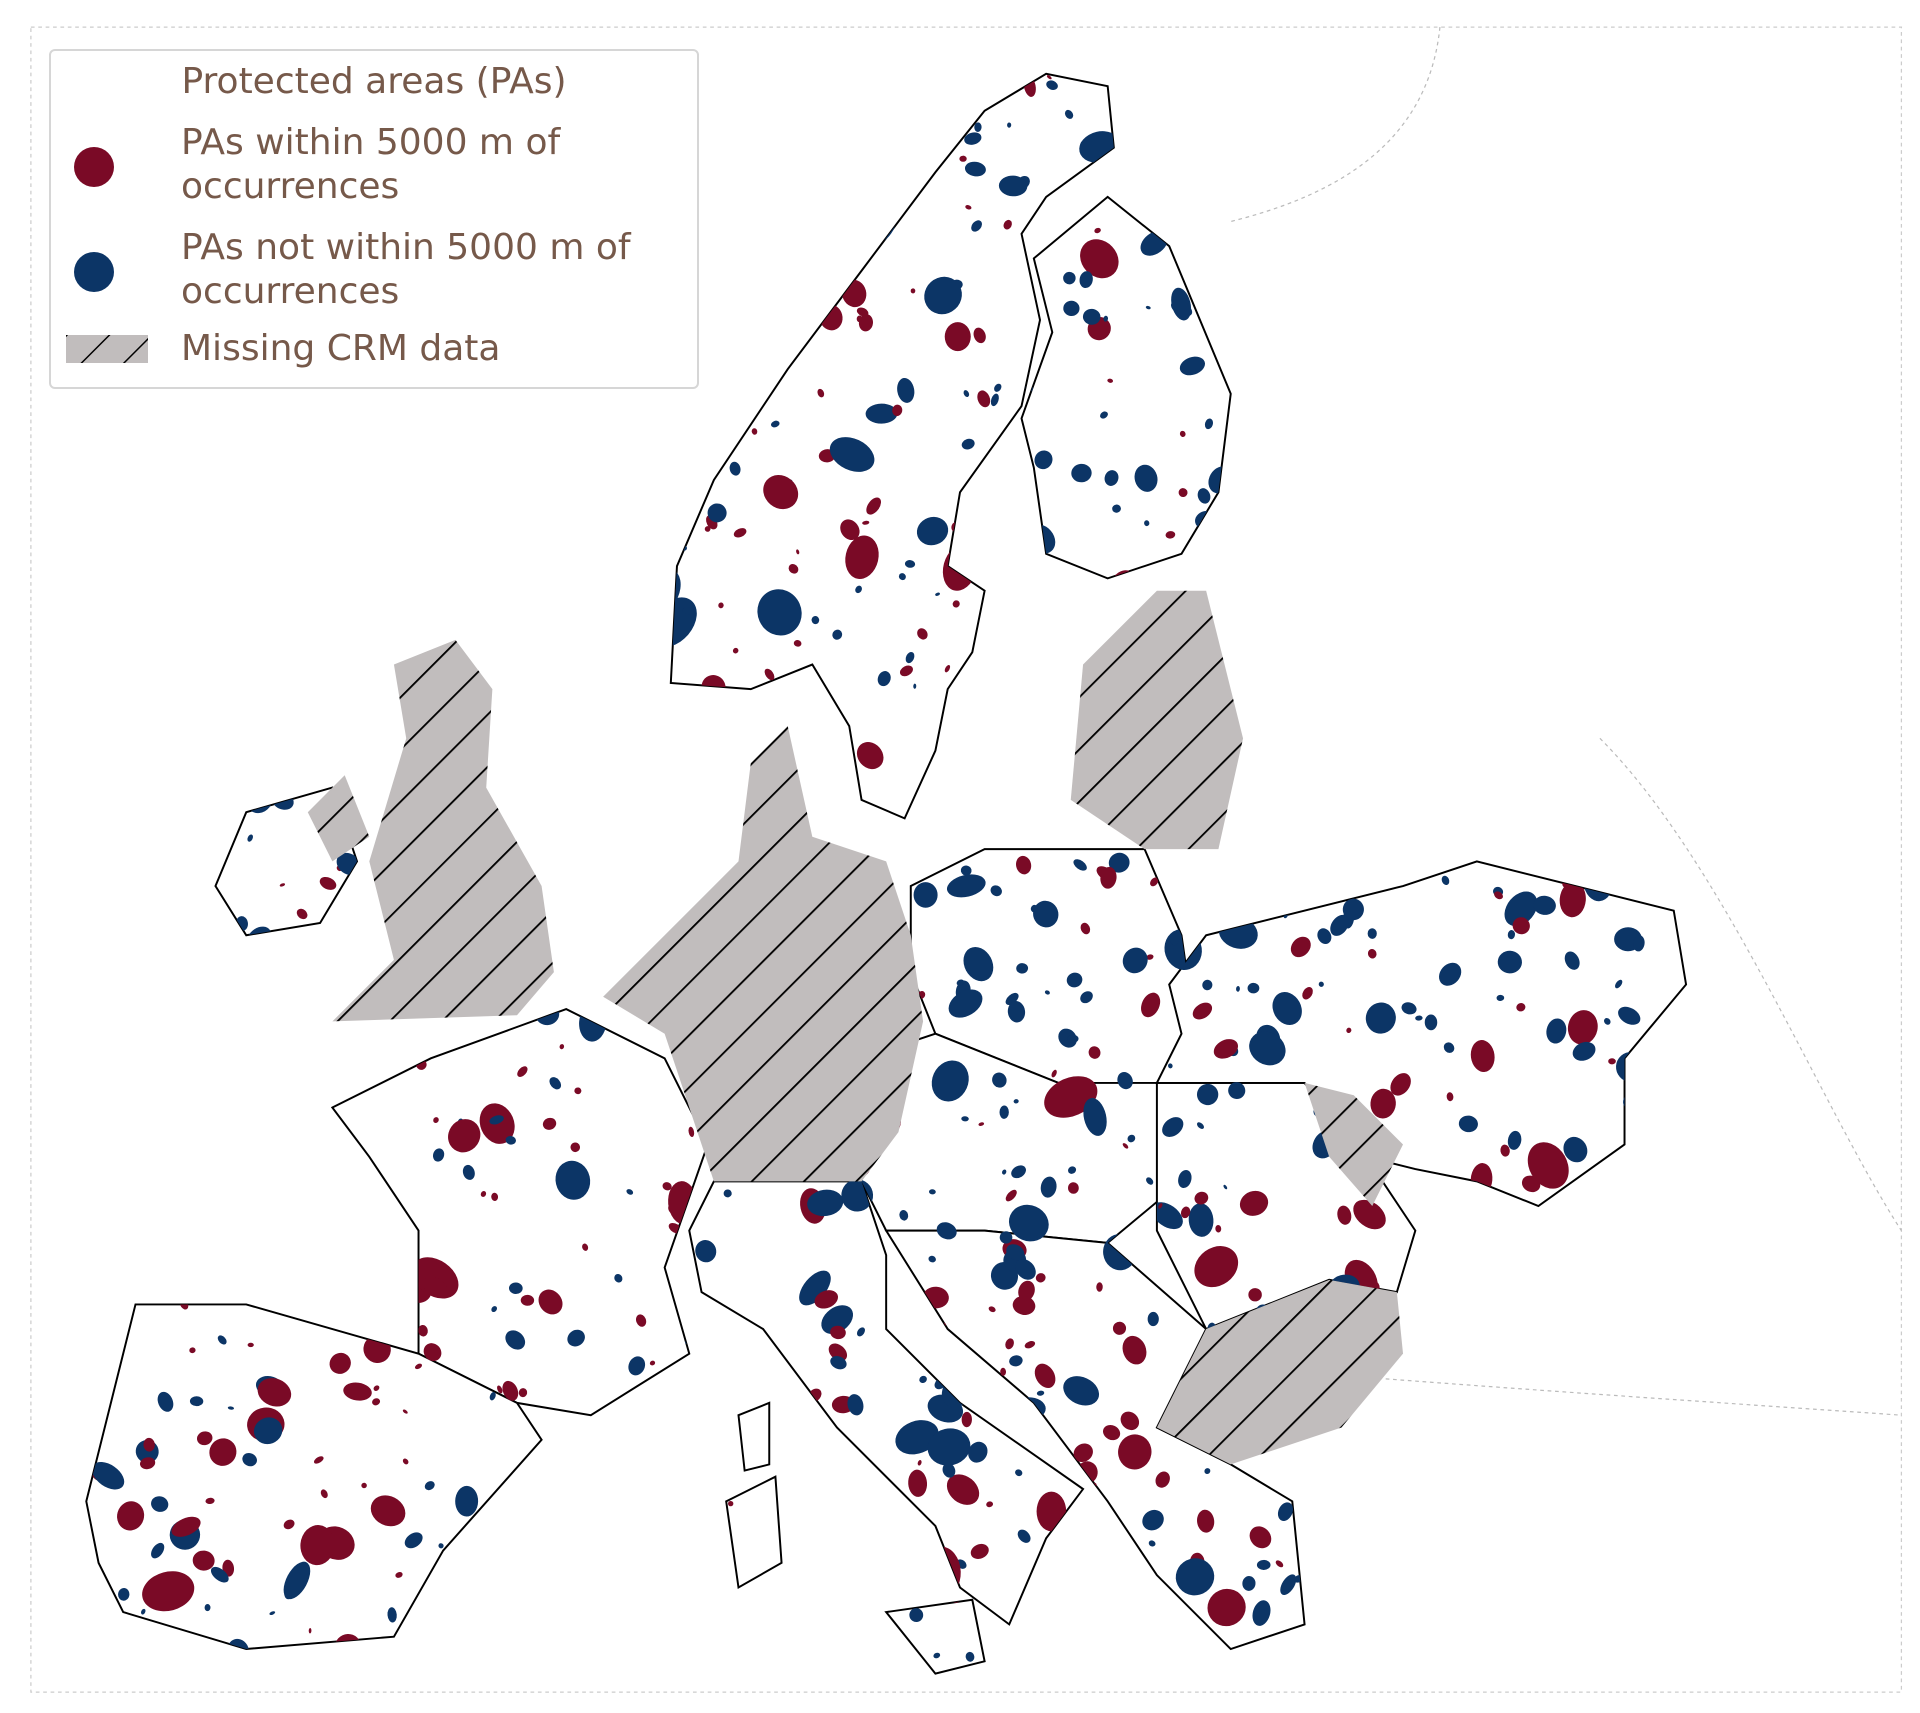 This screenshot has height=1713, width=1920. What do you see at coordinates (94, 167) in the screenshot?
I see `legend-marker` at bounding box center [94, 167].